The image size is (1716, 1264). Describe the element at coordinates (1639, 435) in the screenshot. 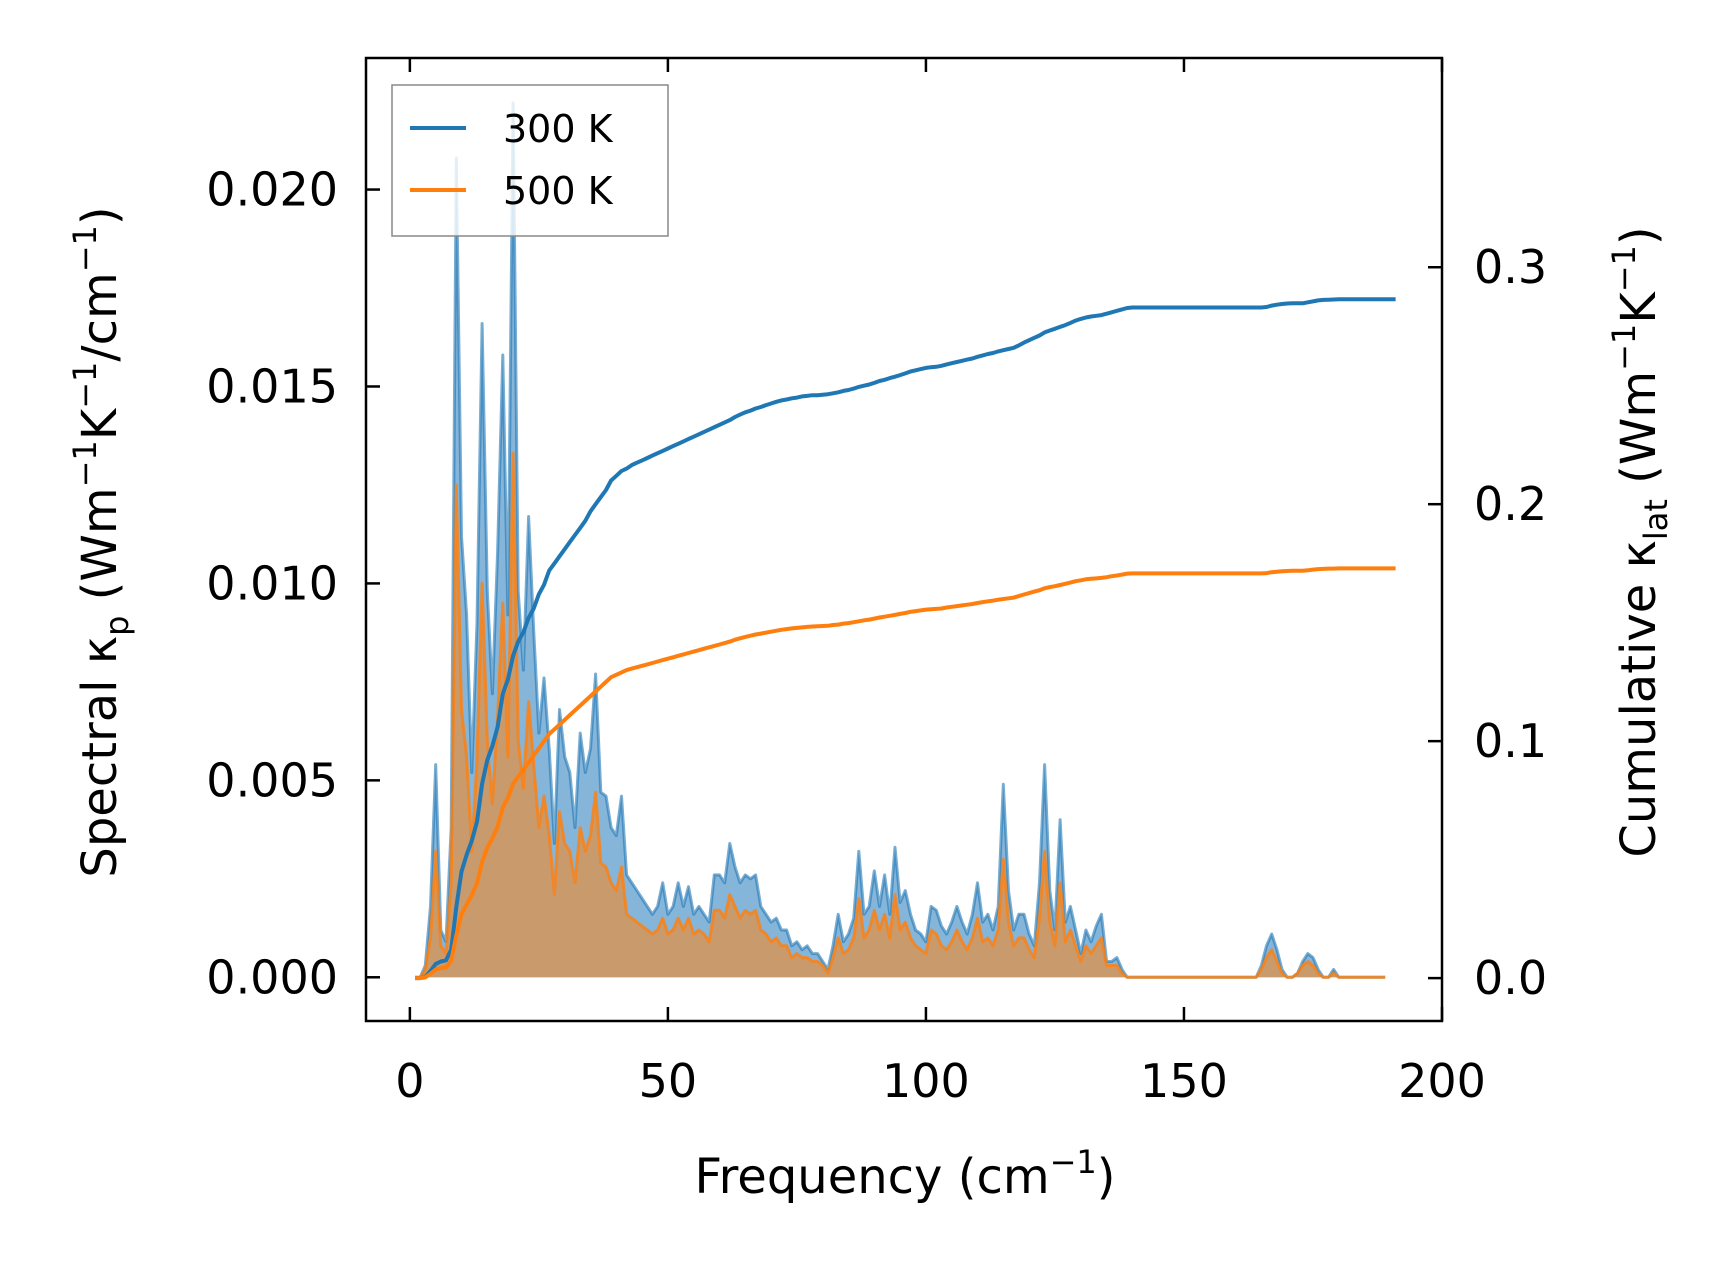

I see `y-right-title-b: (Wm` at that location.